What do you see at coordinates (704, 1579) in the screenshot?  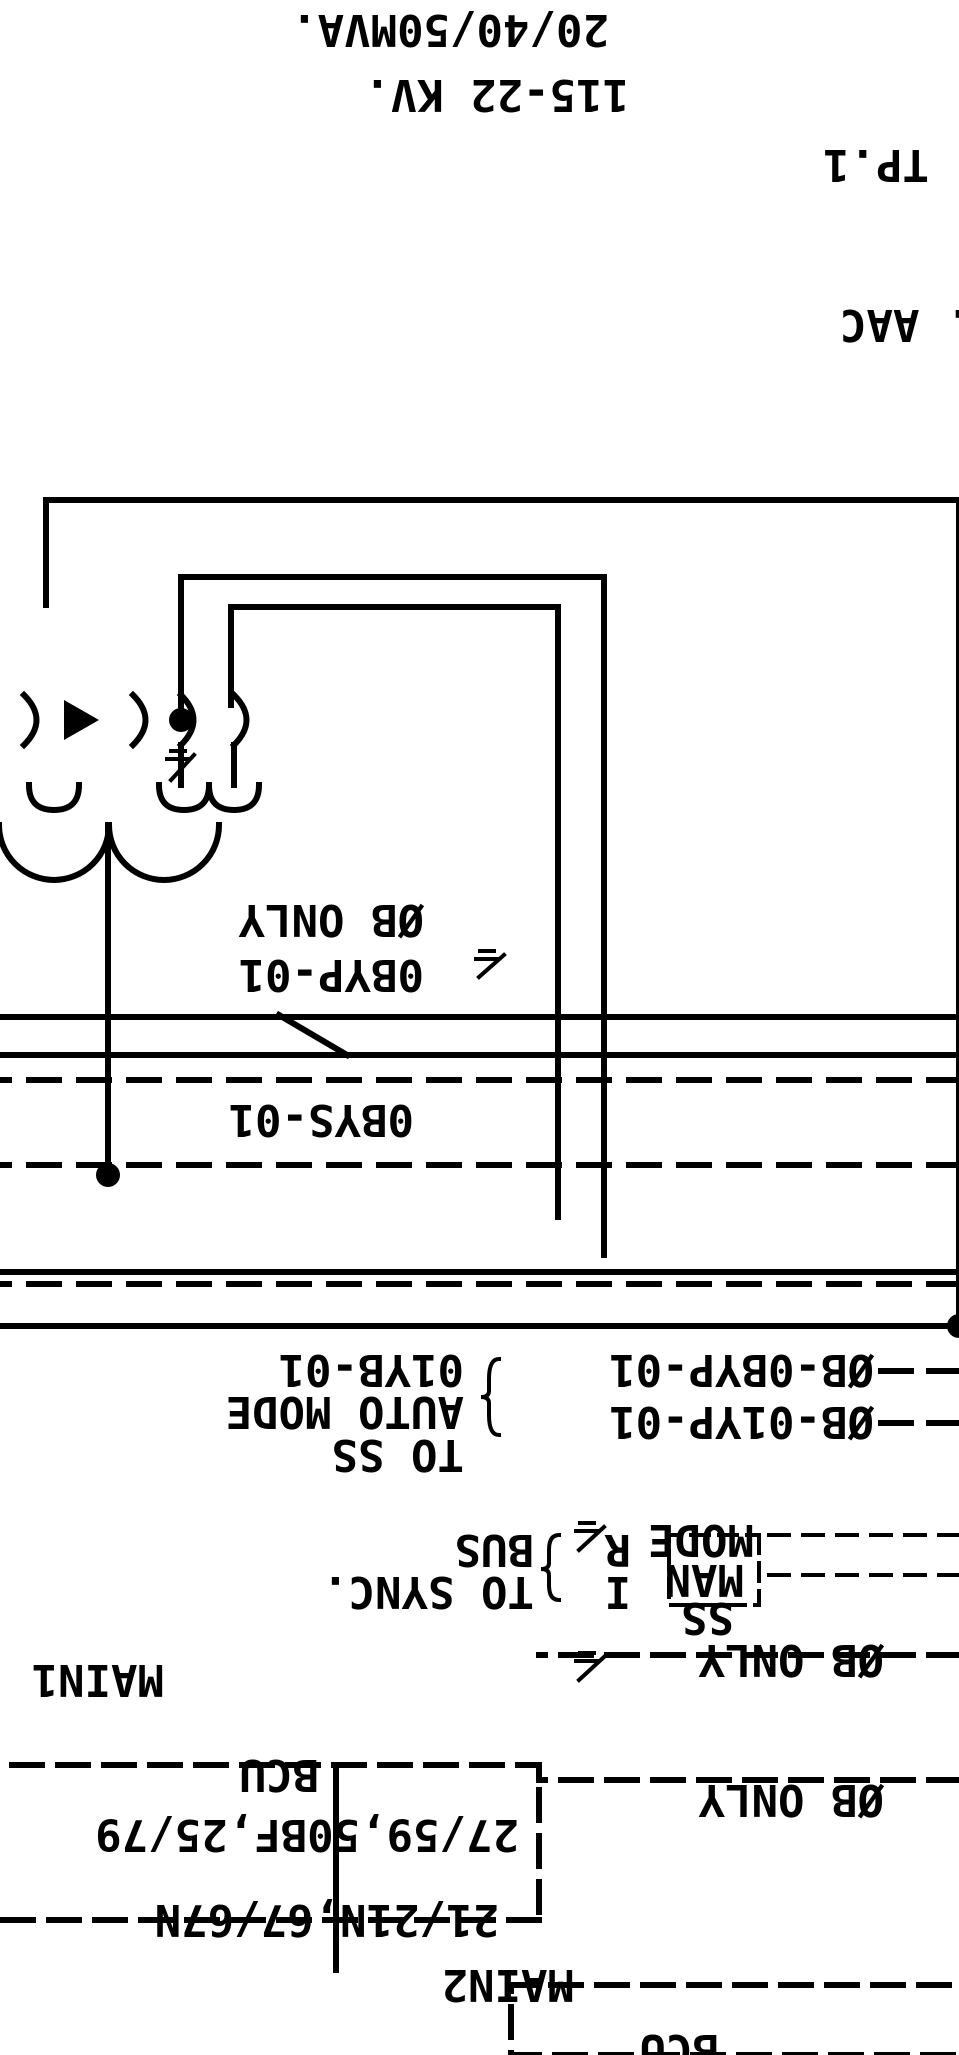 I see `manual-man-label: MAN` at bounding box center [704, 1579].